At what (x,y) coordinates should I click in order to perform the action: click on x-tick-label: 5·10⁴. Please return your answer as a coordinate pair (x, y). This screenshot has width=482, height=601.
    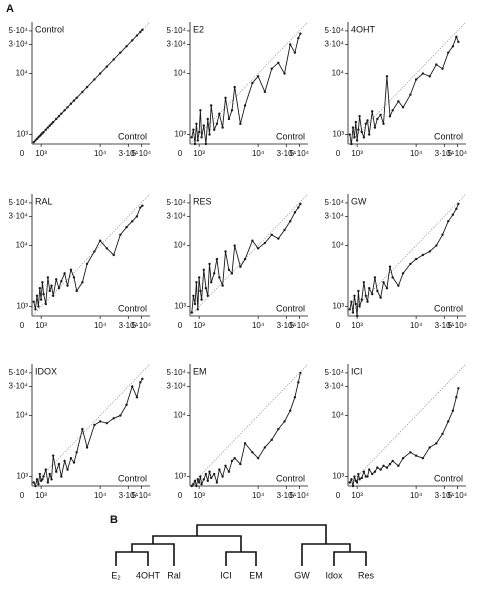
    Looking at the image, I should click on (300, 325).